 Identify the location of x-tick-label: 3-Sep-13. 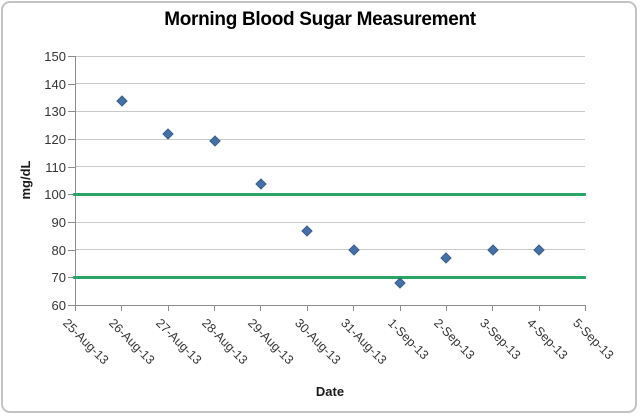
(500, 339).